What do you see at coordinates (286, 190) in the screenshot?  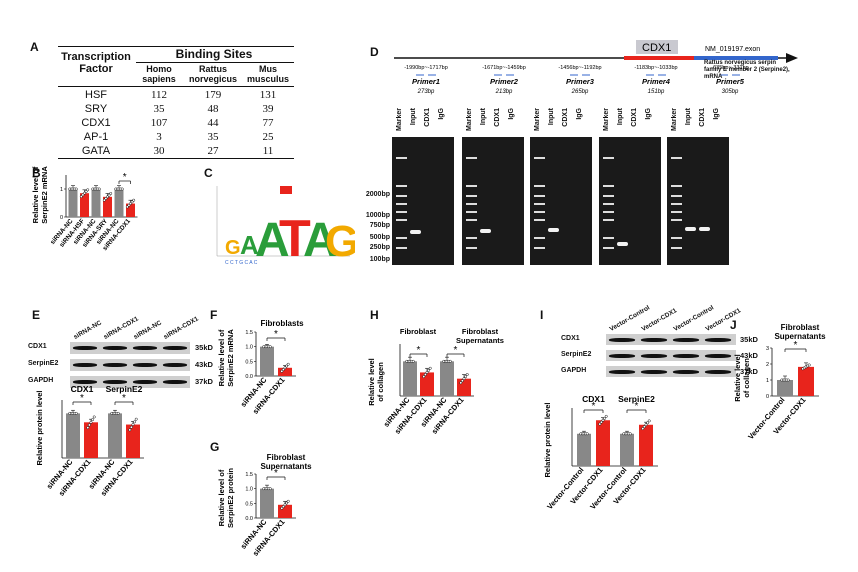 I see `logo-letter-t-small` at bounding box center [286, 190].